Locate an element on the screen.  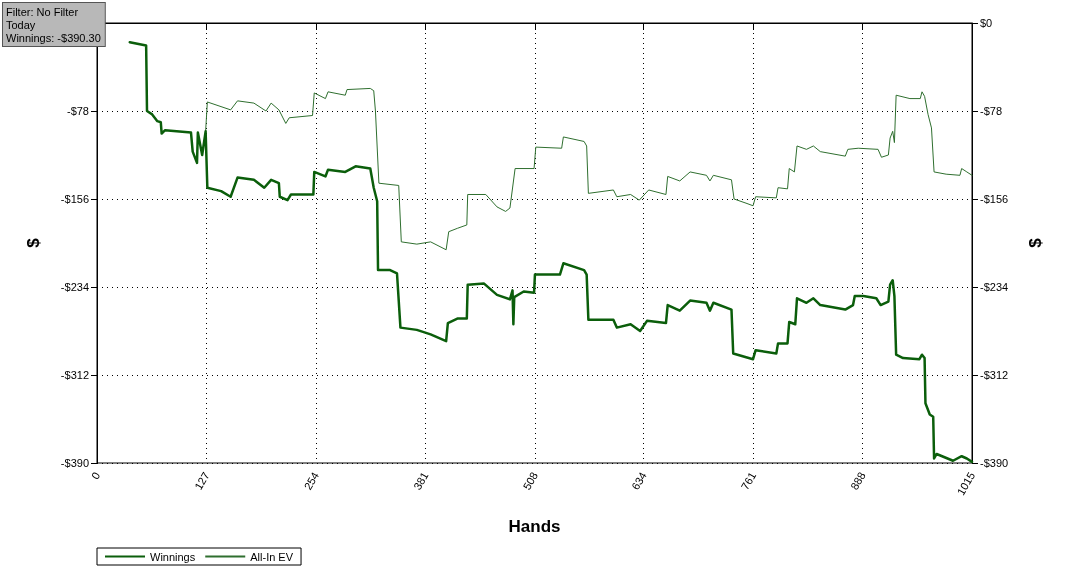
x-tick-label: 254 is located at coordinates (311, 481).